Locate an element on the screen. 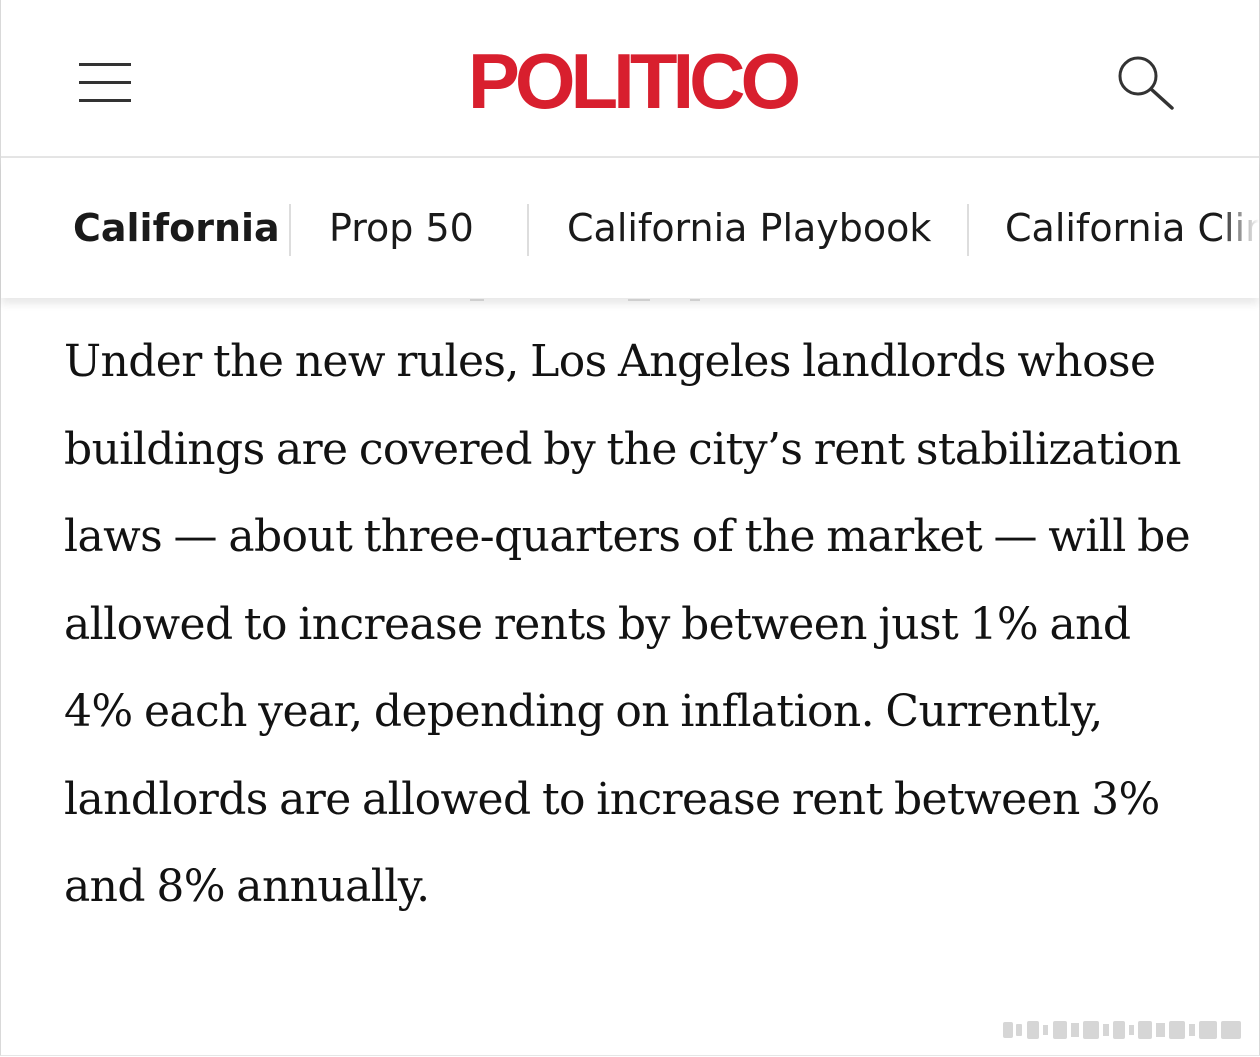  menu-button is located at coordinates (105, 83).